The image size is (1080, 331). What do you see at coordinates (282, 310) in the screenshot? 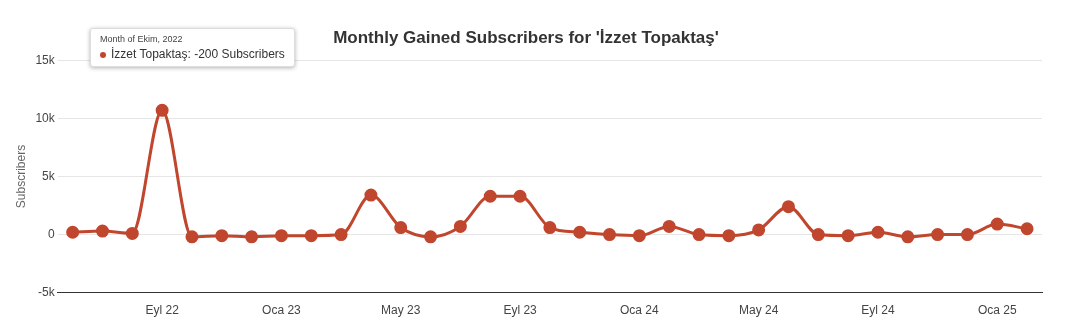
I see `x-tick-label: Oca 23` at bounding box center [282, 310].